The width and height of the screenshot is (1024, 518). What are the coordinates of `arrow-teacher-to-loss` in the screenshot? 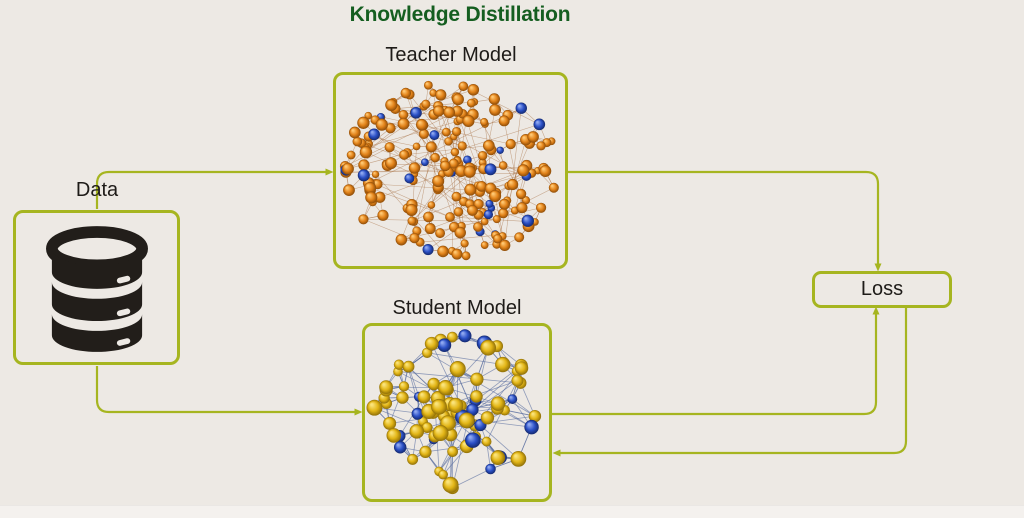 It's located at (725, 221).